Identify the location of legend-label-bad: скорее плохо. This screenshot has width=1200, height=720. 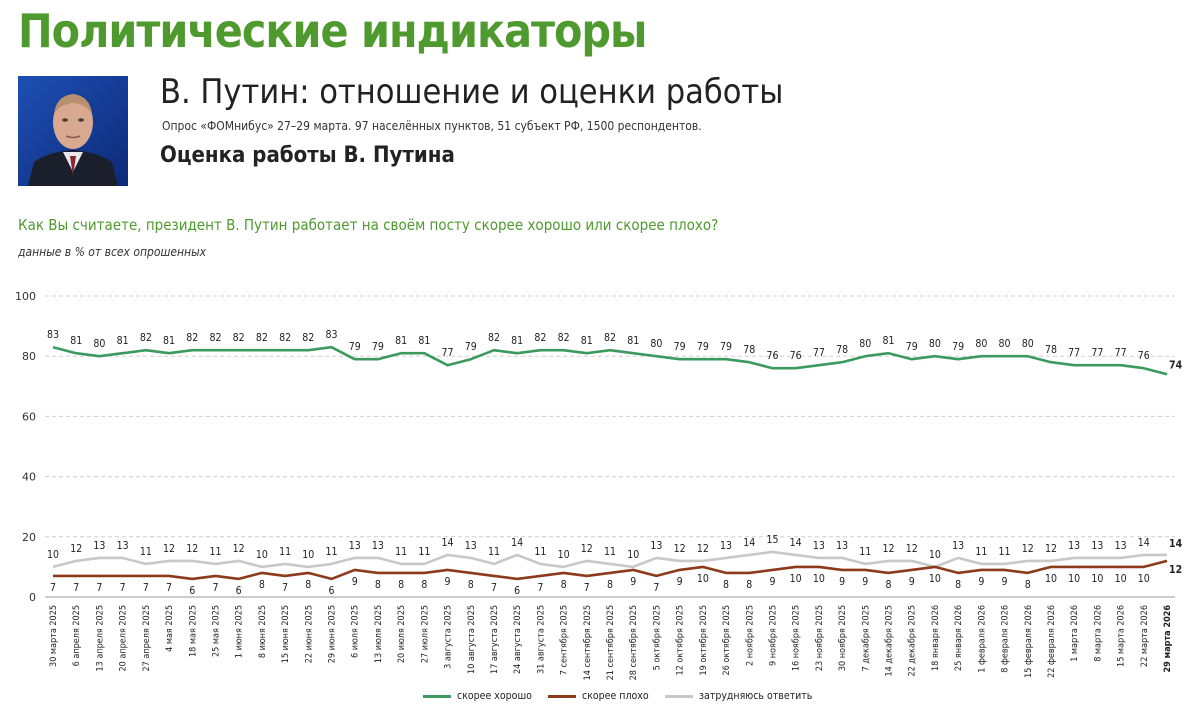
(615, 696).